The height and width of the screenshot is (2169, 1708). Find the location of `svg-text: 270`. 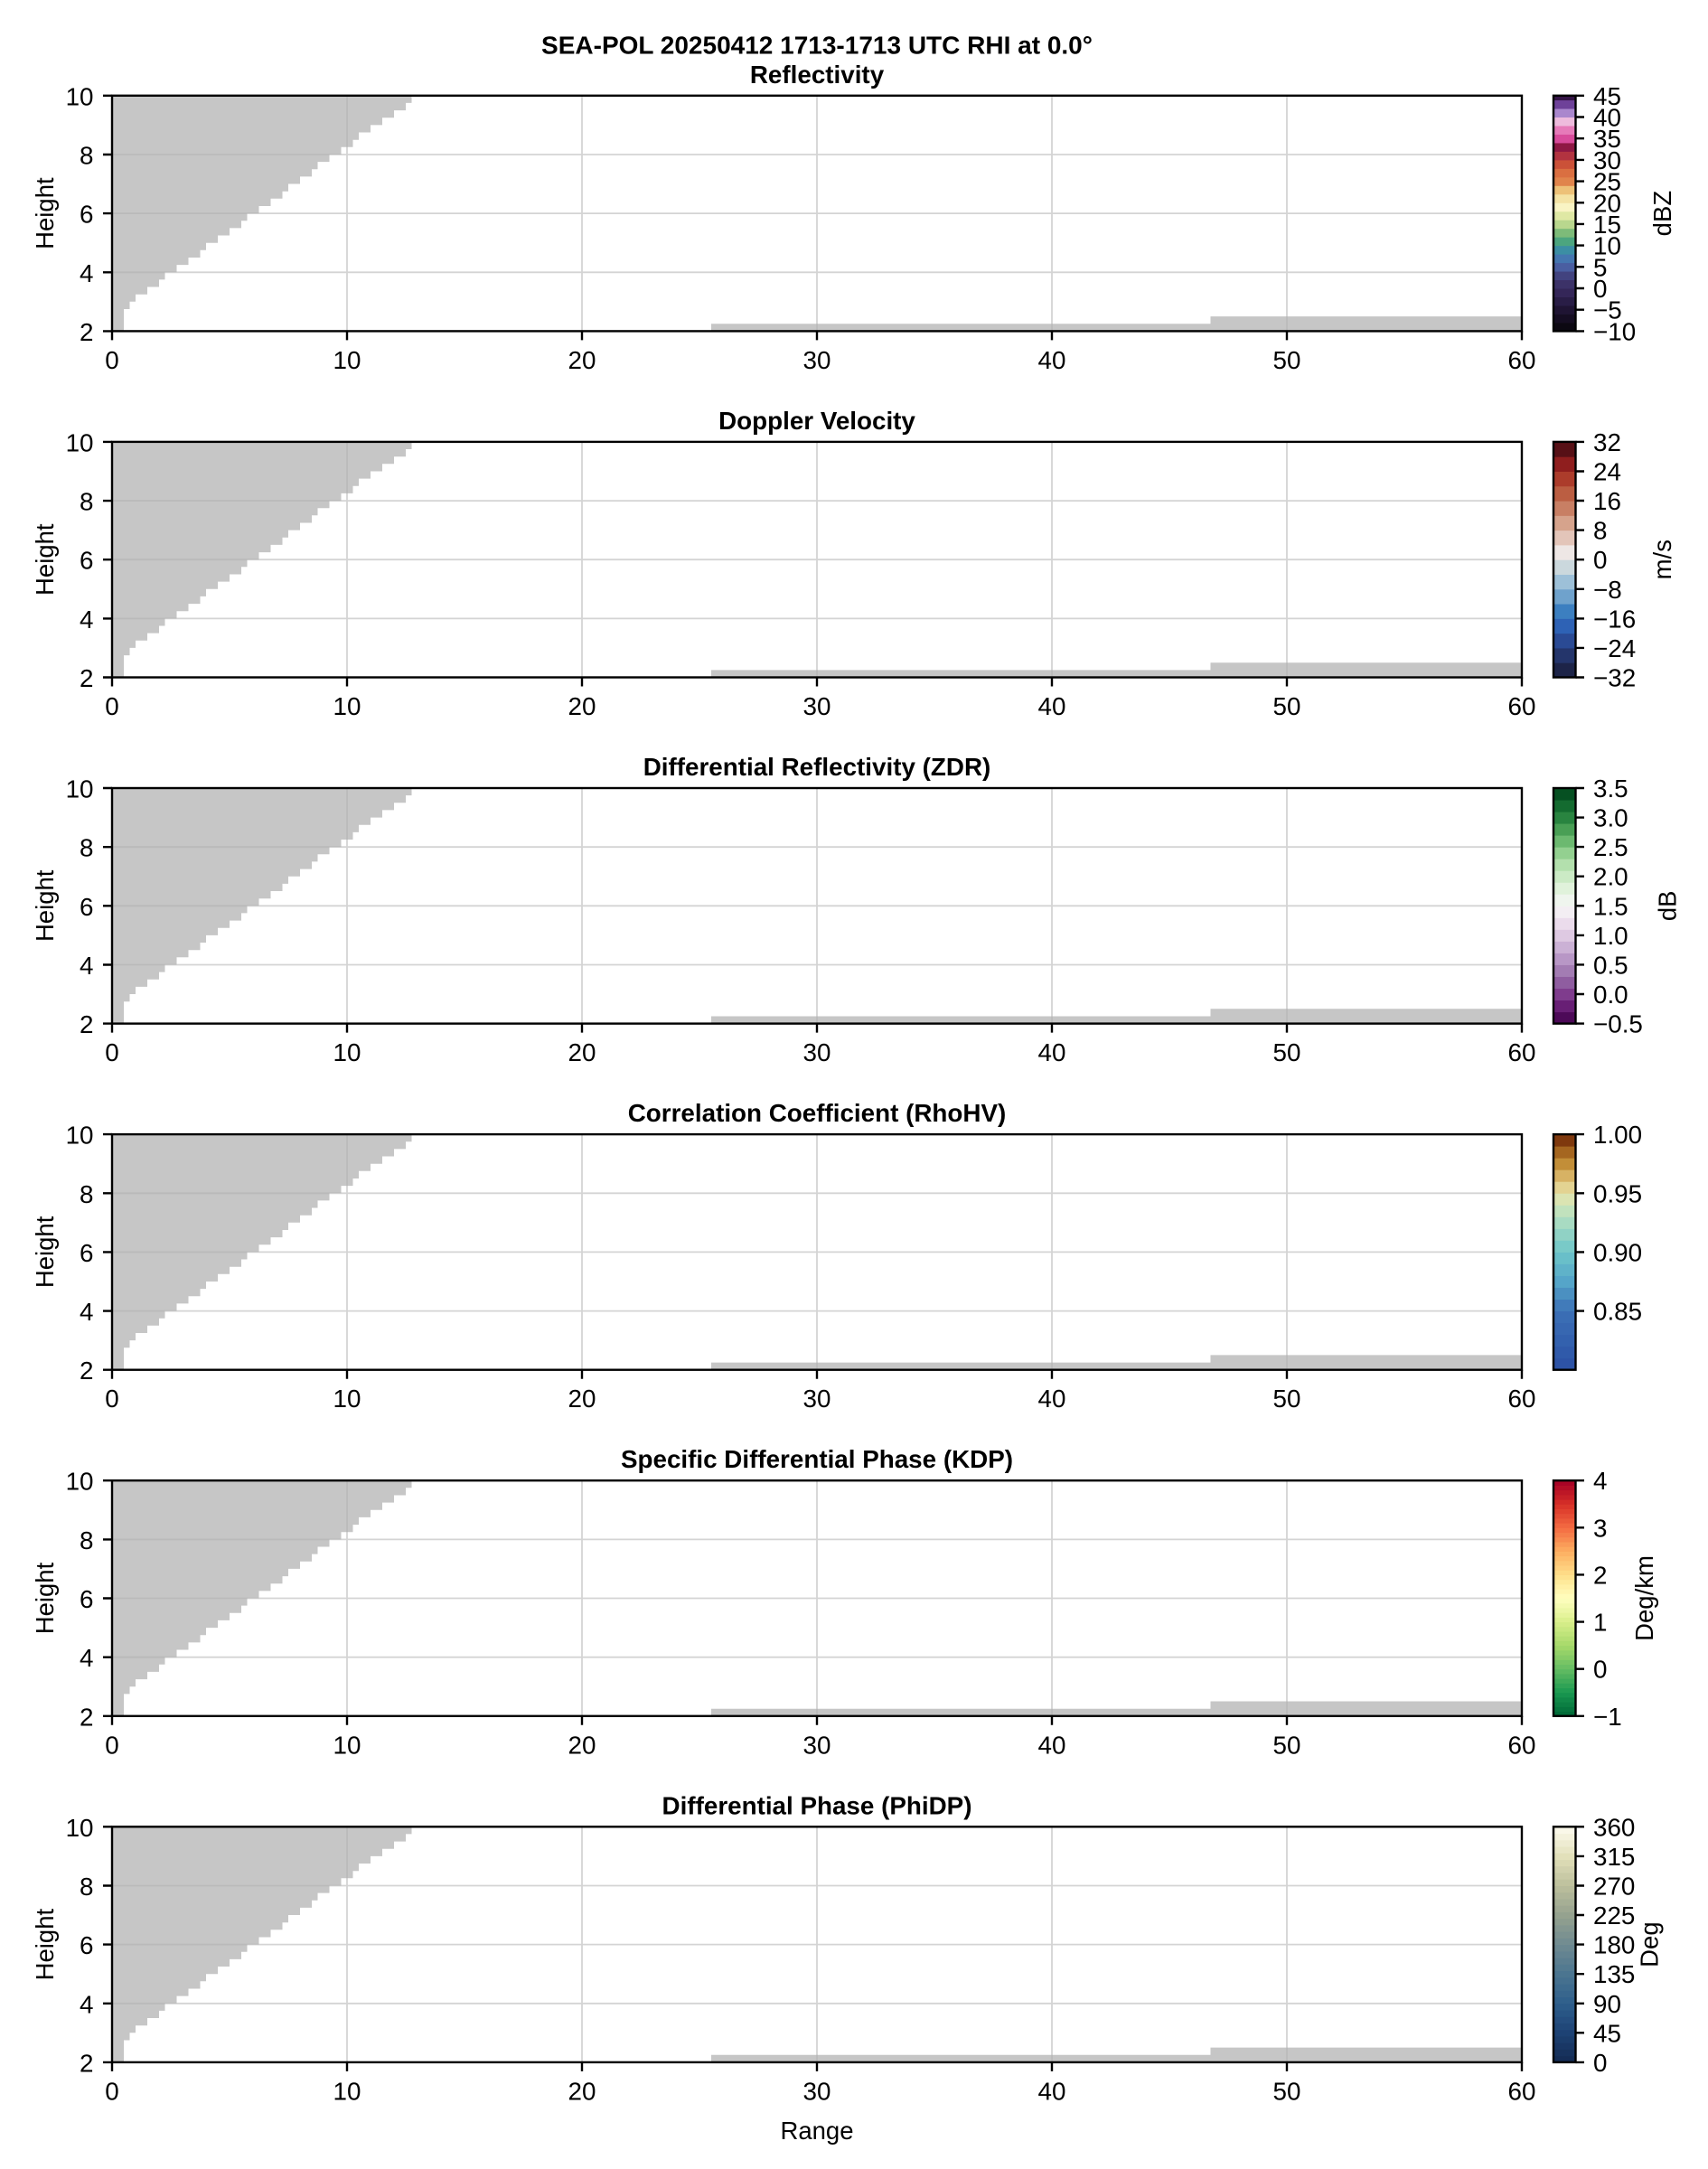

svg-text: 270 is located at coordinates (1614, 1887).